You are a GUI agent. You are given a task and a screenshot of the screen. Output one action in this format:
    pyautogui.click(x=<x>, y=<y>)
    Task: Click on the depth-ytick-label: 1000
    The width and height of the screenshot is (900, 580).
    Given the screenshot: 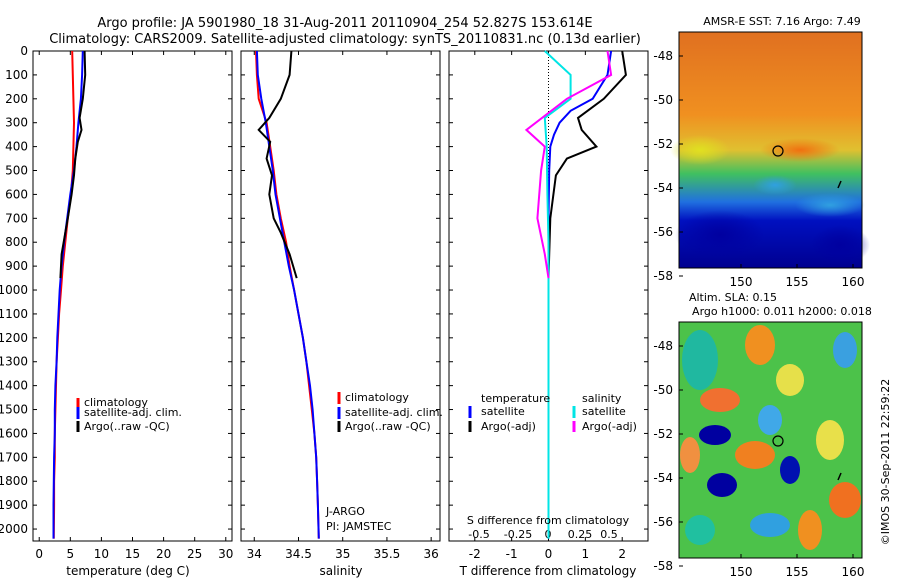 What is the action you would take?
    pyautogui.click(x=14, y=290)
    